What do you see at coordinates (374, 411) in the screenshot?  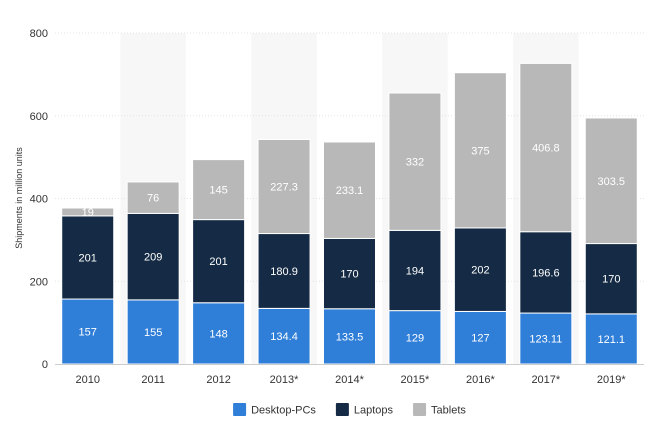 I see `legend-label: Laptops` at bounding box center [374, 411].